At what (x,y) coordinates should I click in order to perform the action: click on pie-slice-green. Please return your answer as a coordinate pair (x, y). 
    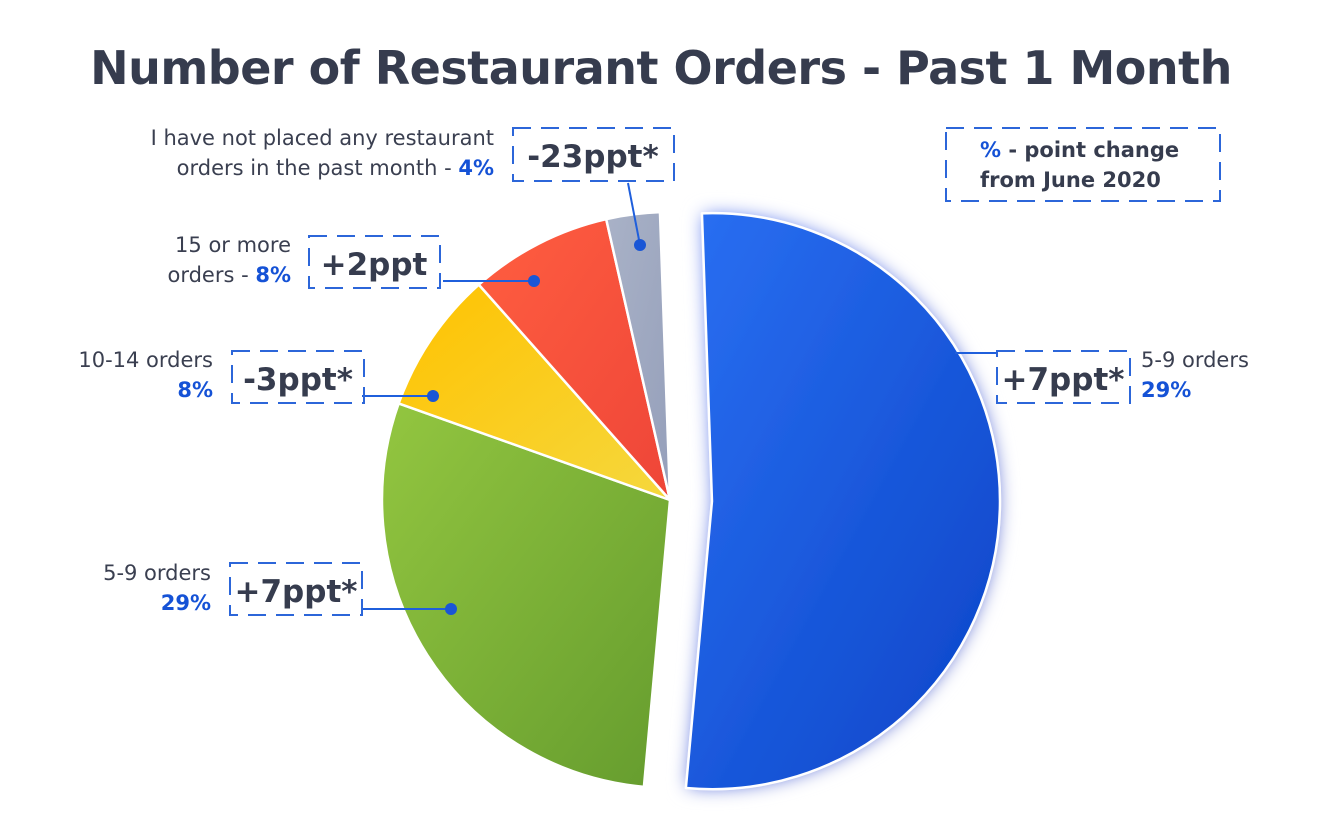
    Looking at the image, I should click on (526, 595).